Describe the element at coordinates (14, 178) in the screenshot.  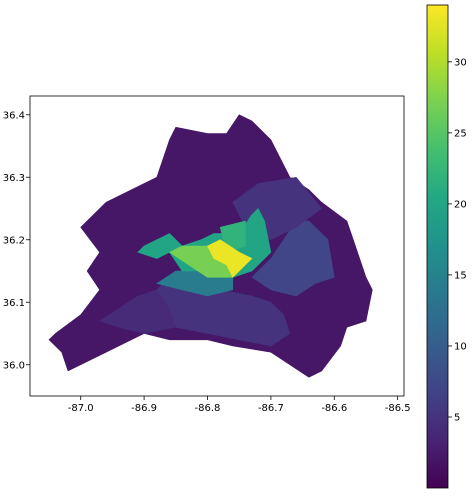
I see `y-tick-label-3: 36.3` at that location.